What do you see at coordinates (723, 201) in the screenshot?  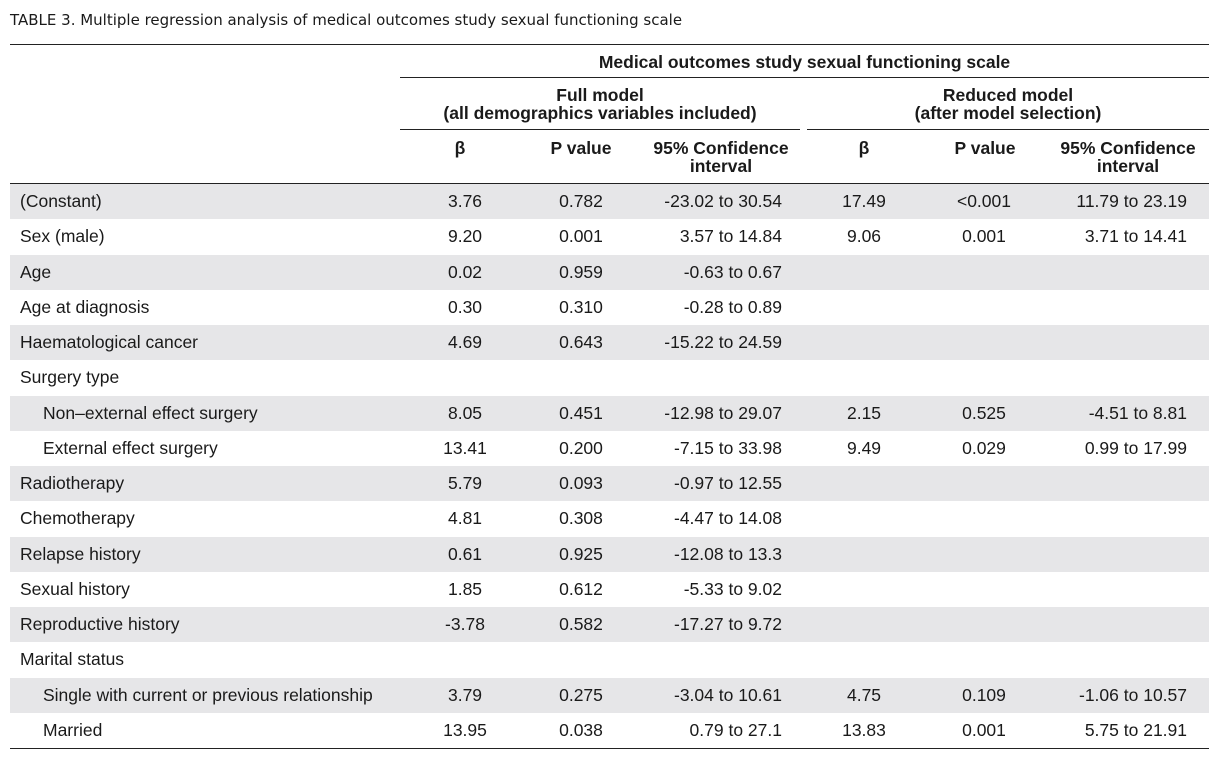 I see `full-ci-cell: -23.02 to 30.54` at bounding box center [723, 201].